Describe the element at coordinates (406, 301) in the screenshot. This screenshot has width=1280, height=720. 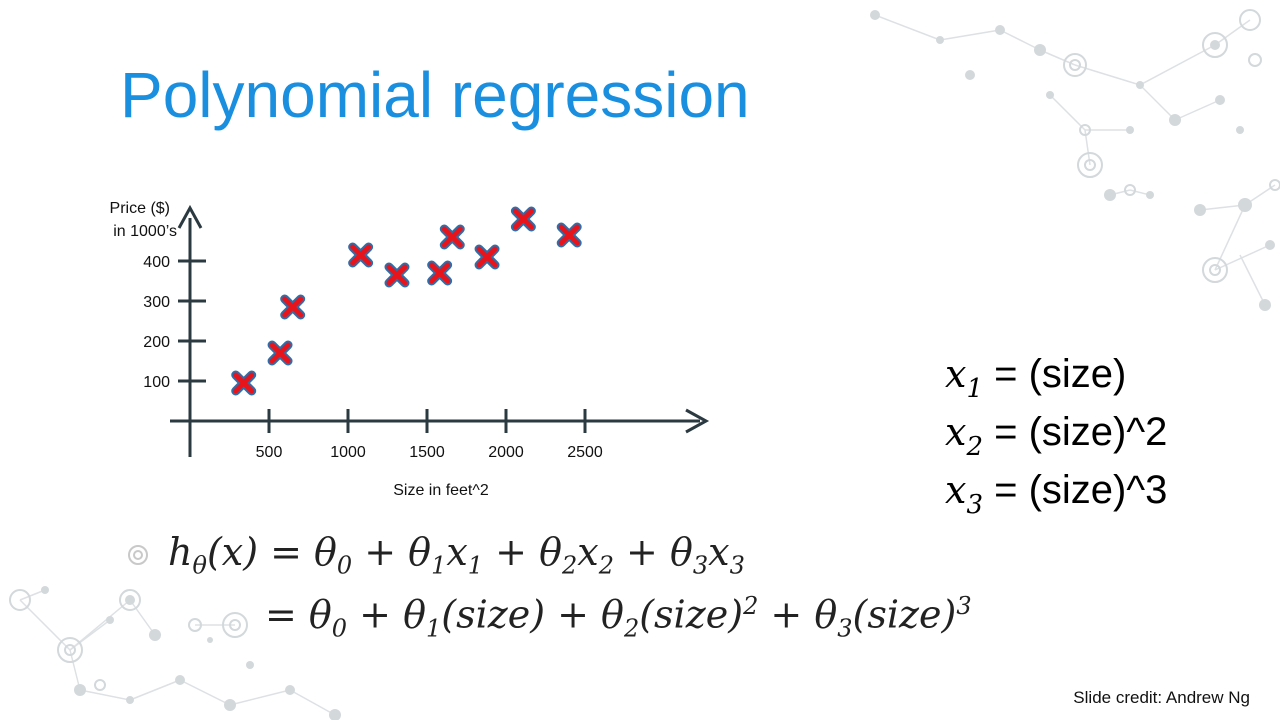
I see `chart-points` at that location.